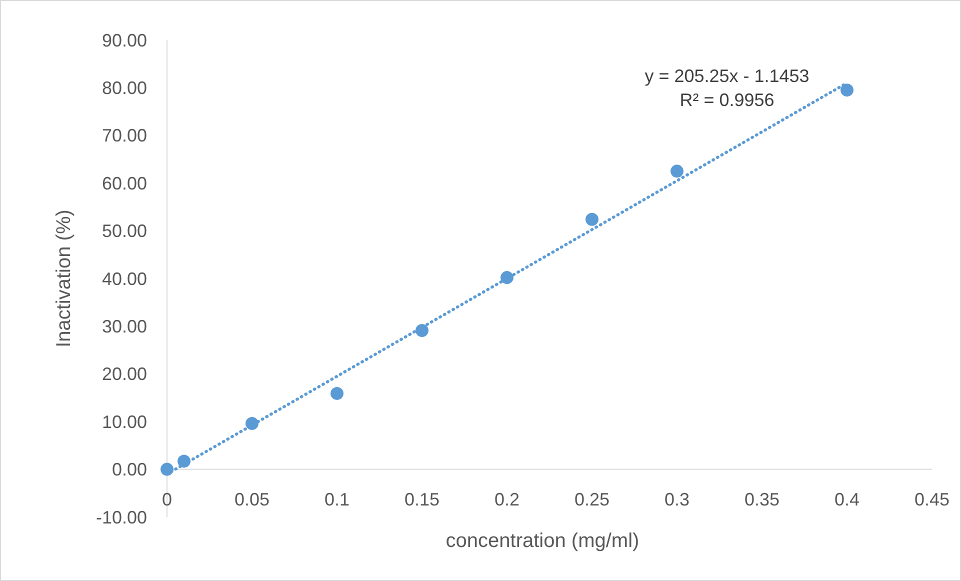  Describe the element at coordinates (727, 76) in the screenshot. I see `annotation: y = 205.25x - 1.1453` at that location.